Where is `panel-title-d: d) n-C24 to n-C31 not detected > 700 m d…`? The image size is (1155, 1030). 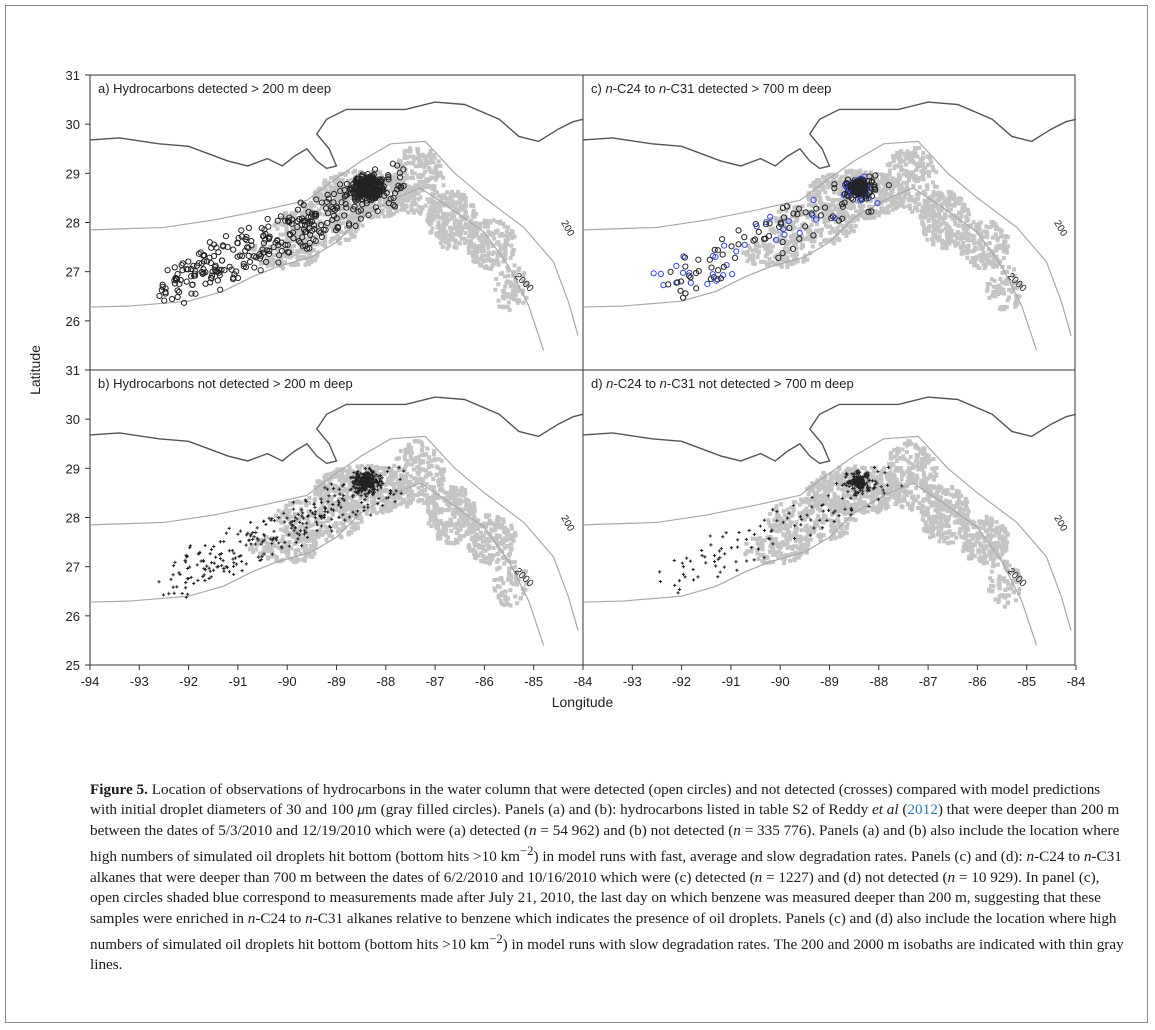
panel-title-d: d) n-C24 to n-C31 not detected > 700 m d… is located at coordinates (722, 383).